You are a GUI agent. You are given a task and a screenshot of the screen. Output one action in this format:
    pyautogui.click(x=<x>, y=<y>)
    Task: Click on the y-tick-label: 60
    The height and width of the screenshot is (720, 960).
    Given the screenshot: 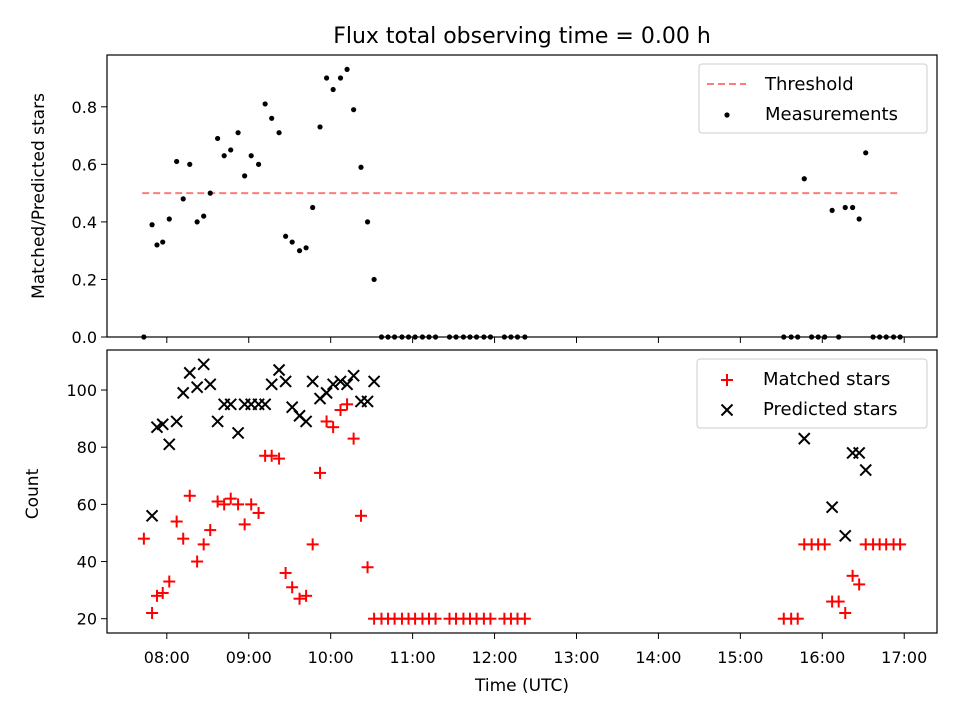 What is the action you would take?
    pyautogui.click(x=87, y=504)
    